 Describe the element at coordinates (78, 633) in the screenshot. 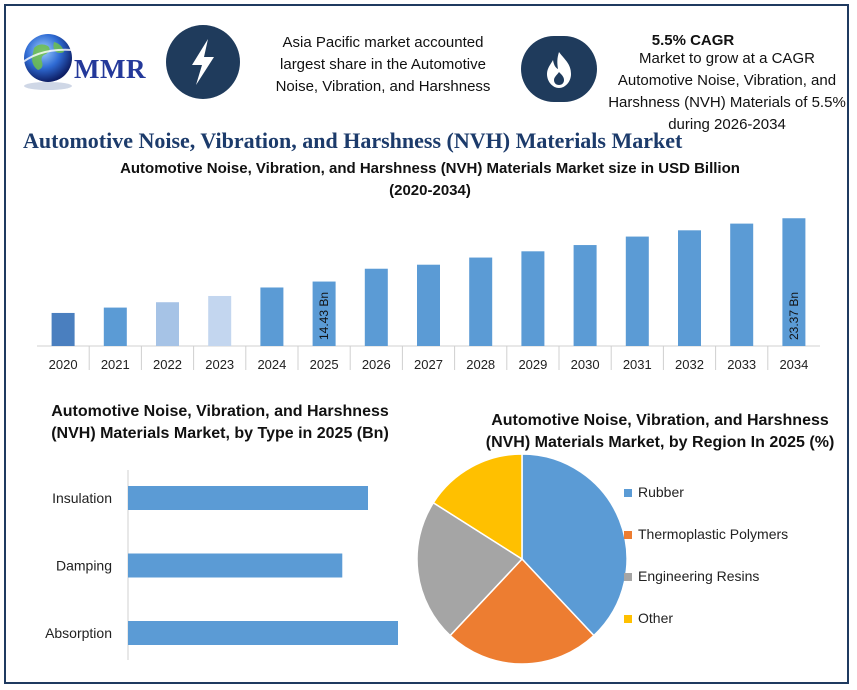

I see `y-tick-label: Absorption` at that location.